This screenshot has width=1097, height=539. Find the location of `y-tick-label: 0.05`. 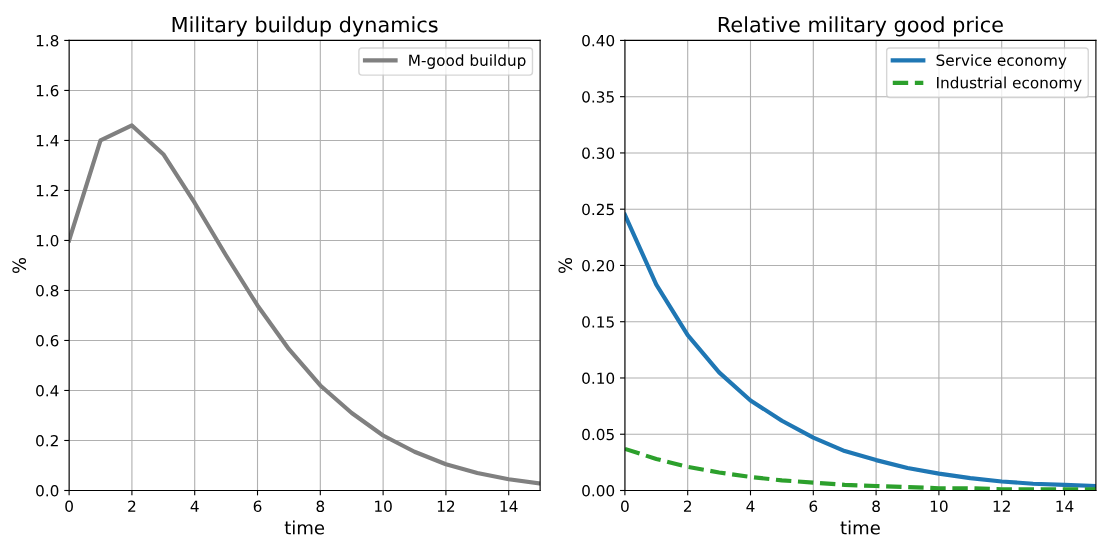

y-tick-label: 0.05 is located at coordinates (598, 434).